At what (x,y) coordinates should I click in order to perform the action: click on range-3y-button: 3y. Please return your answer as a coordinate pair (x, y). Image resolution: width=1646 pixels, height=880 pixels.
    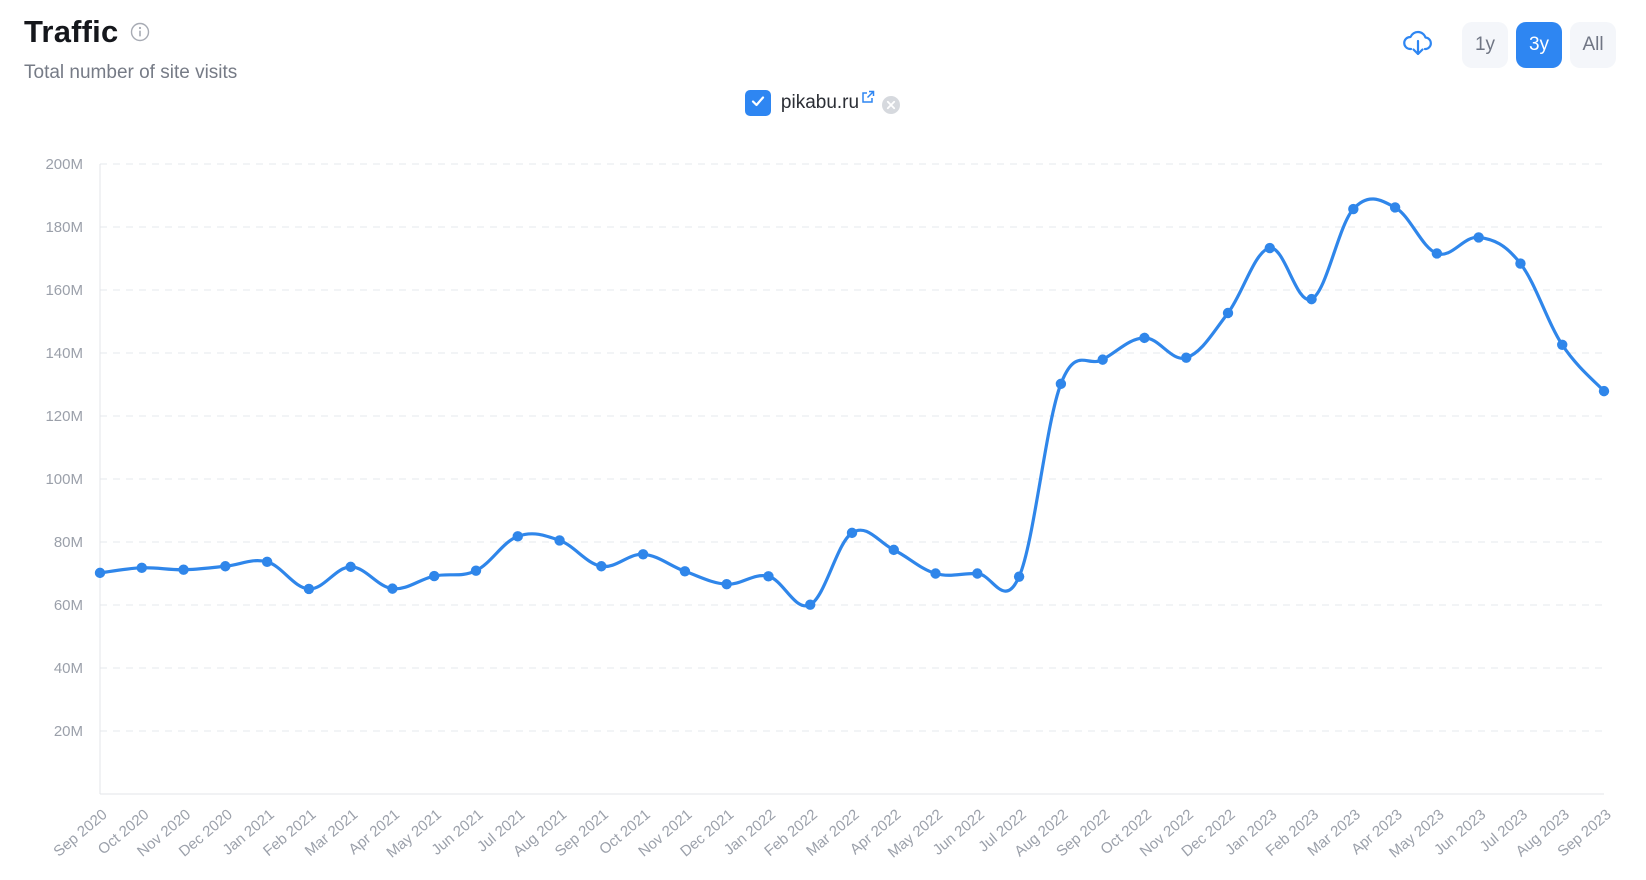
    Looking at the image, I should click on (1539, 45).